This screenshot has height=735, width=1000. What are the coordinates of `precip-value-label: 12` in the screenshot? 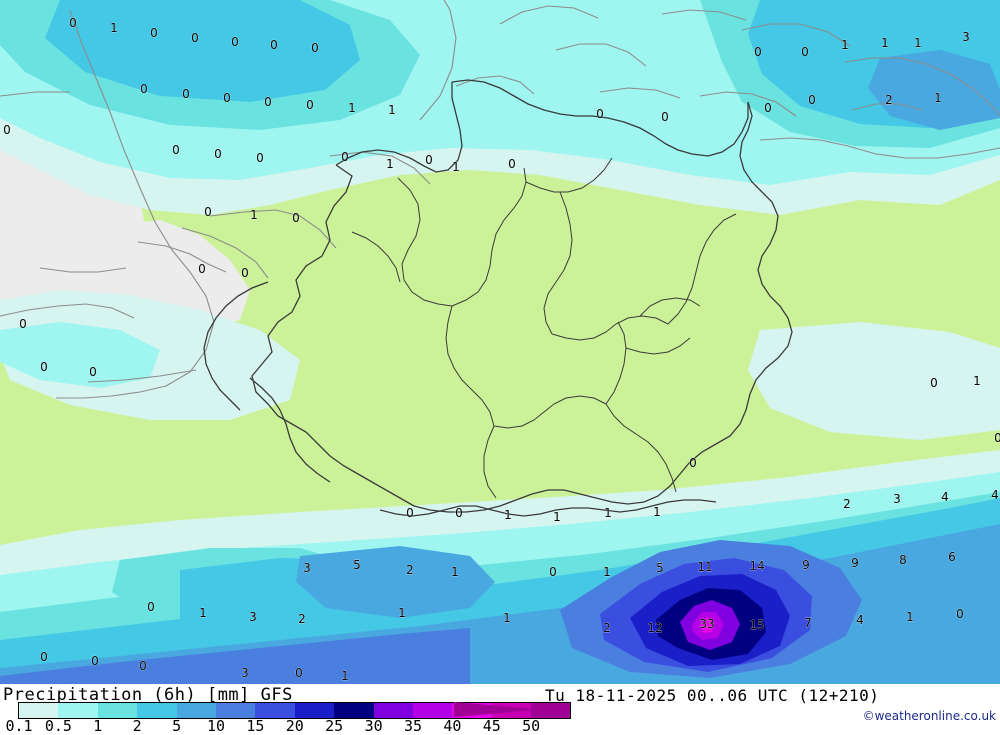 It's located at (655, 628).